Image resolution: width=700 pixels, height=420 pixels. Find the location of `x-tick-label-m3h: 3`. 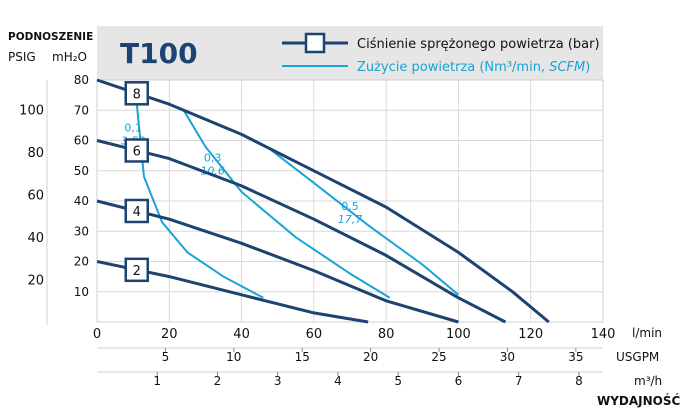

x-tick-label-m3h: 3 is located at coordinates (278, 381).